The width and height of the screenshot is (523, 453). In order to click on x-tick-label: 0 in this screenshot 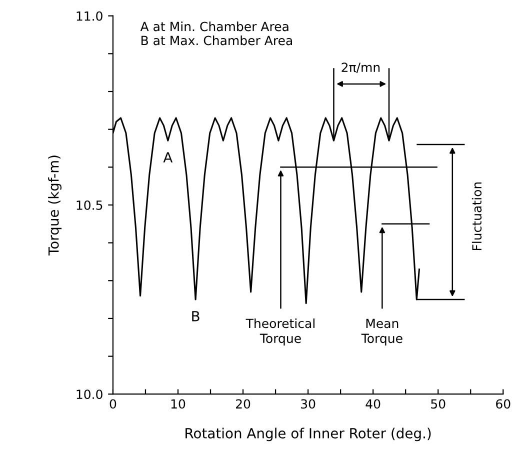, I will do `click(113, 404)`.